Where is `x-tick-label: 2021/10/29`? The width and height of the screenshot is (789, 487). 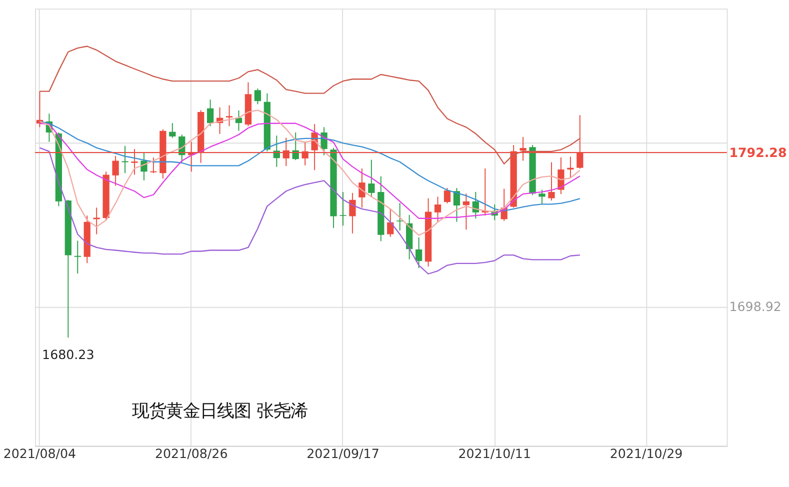
x-tick-label: 2021/10/29 is located at coordinates (646, 453).